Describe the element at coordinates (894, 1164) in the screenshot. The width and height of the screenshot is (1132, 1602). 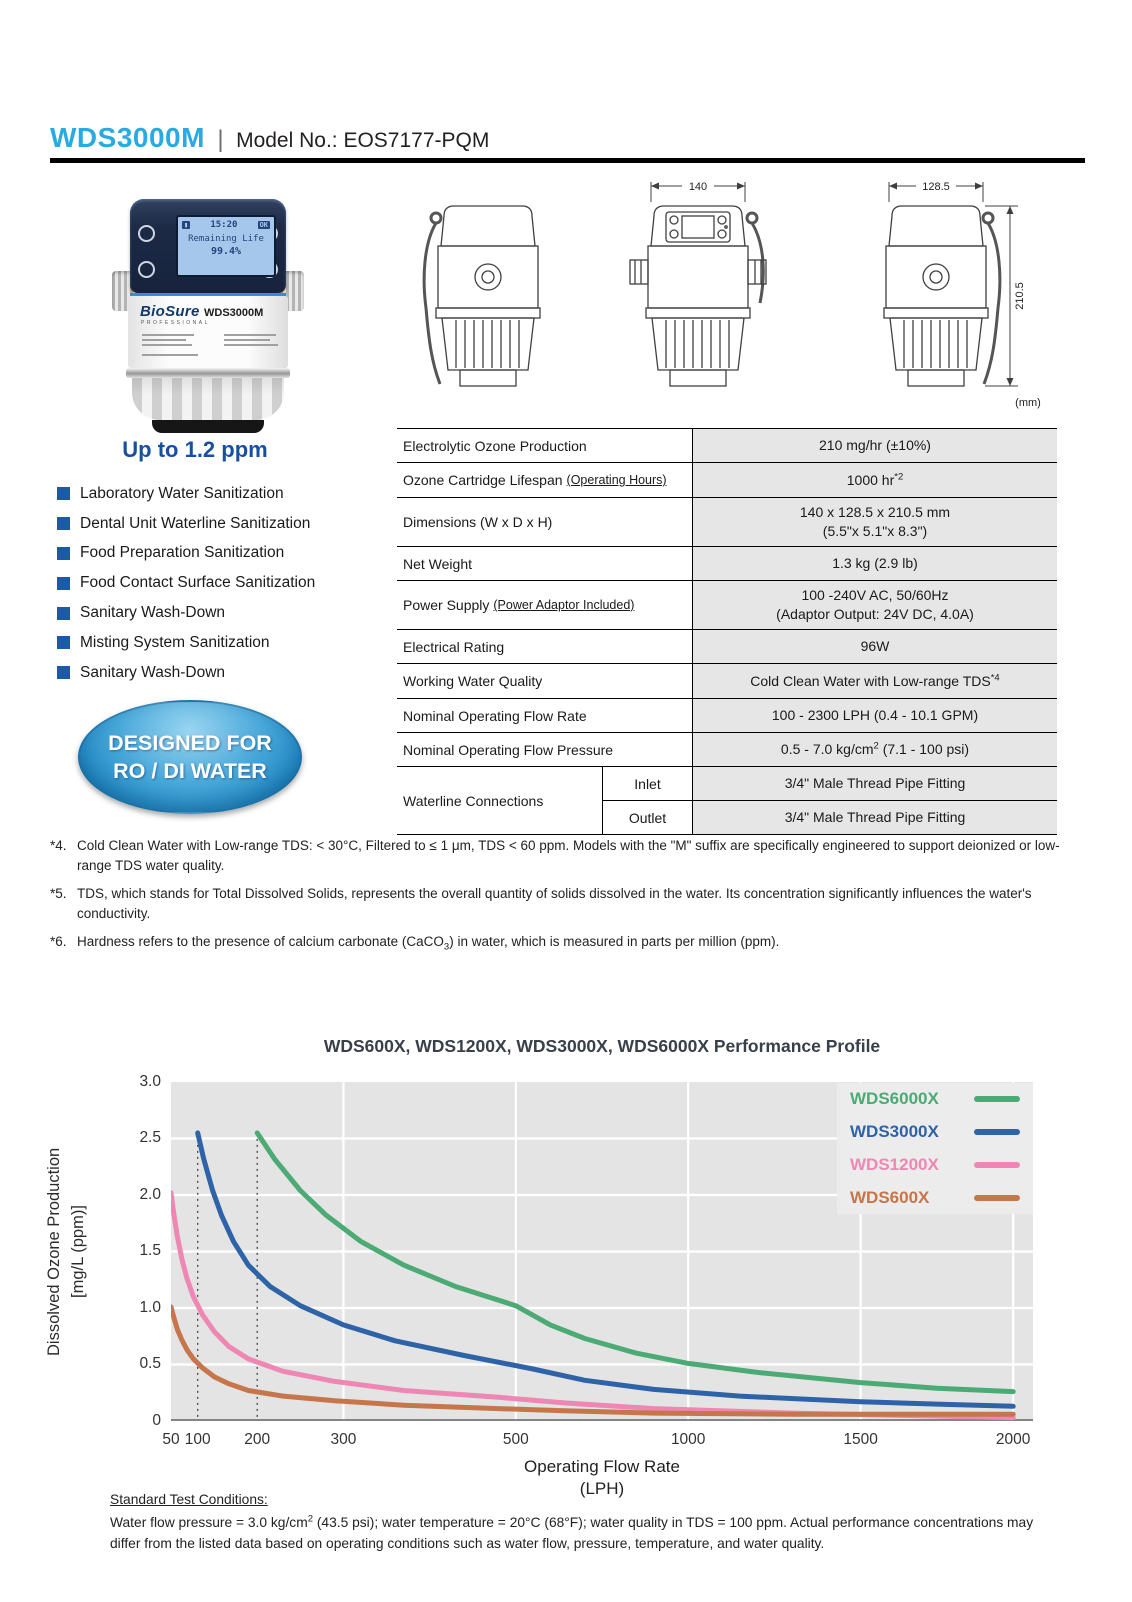
I see `legend-label: WDS1200X` at that location.